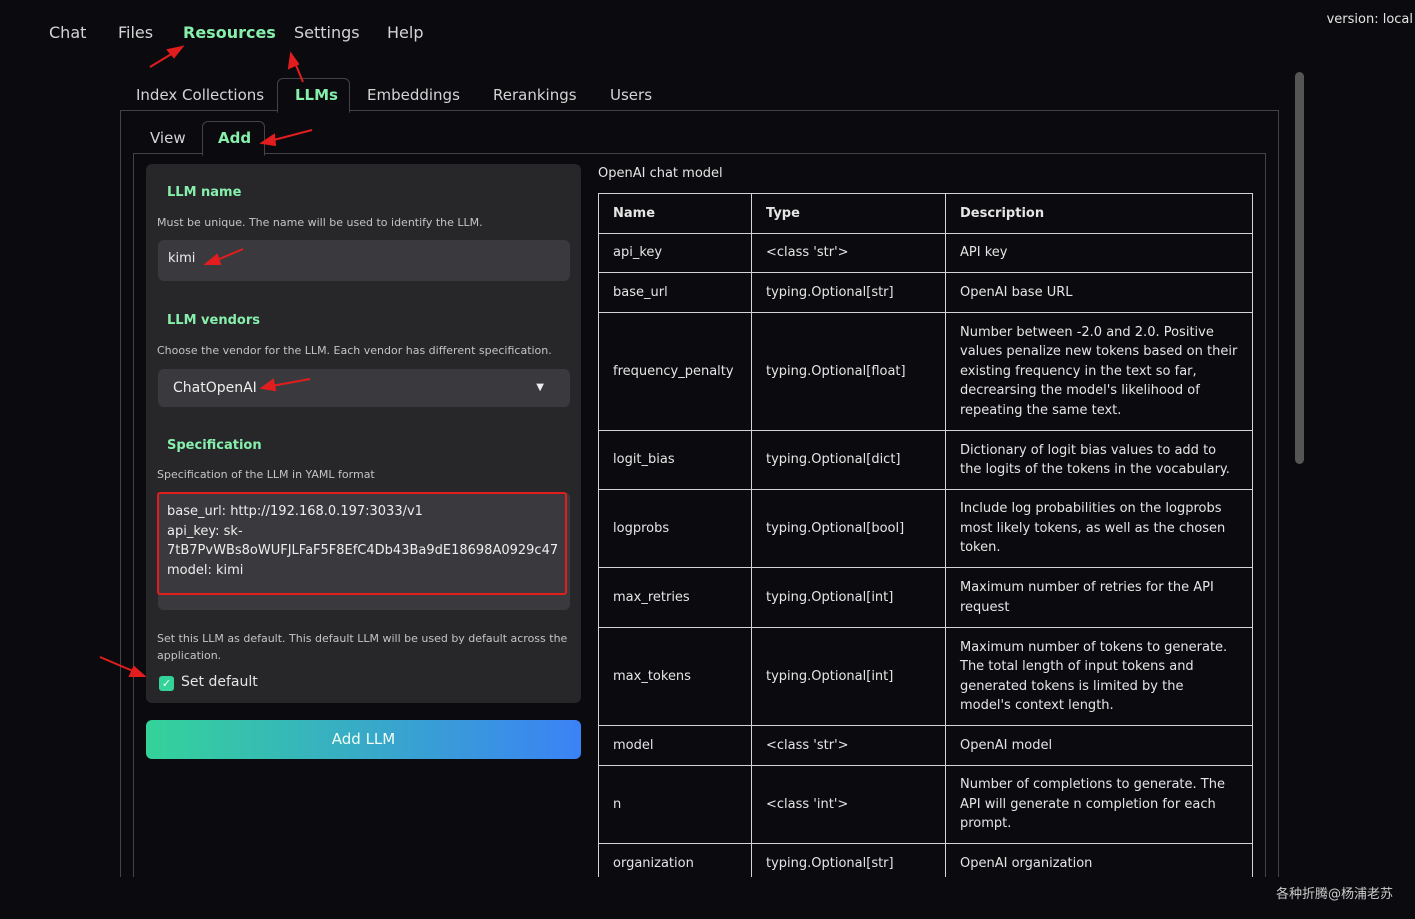 This screenshot has height=919, width=1415. What do you see at coordinates (675, 804) in the screenshot?
I see `table-cell: n` at bounding box center [675, 804].